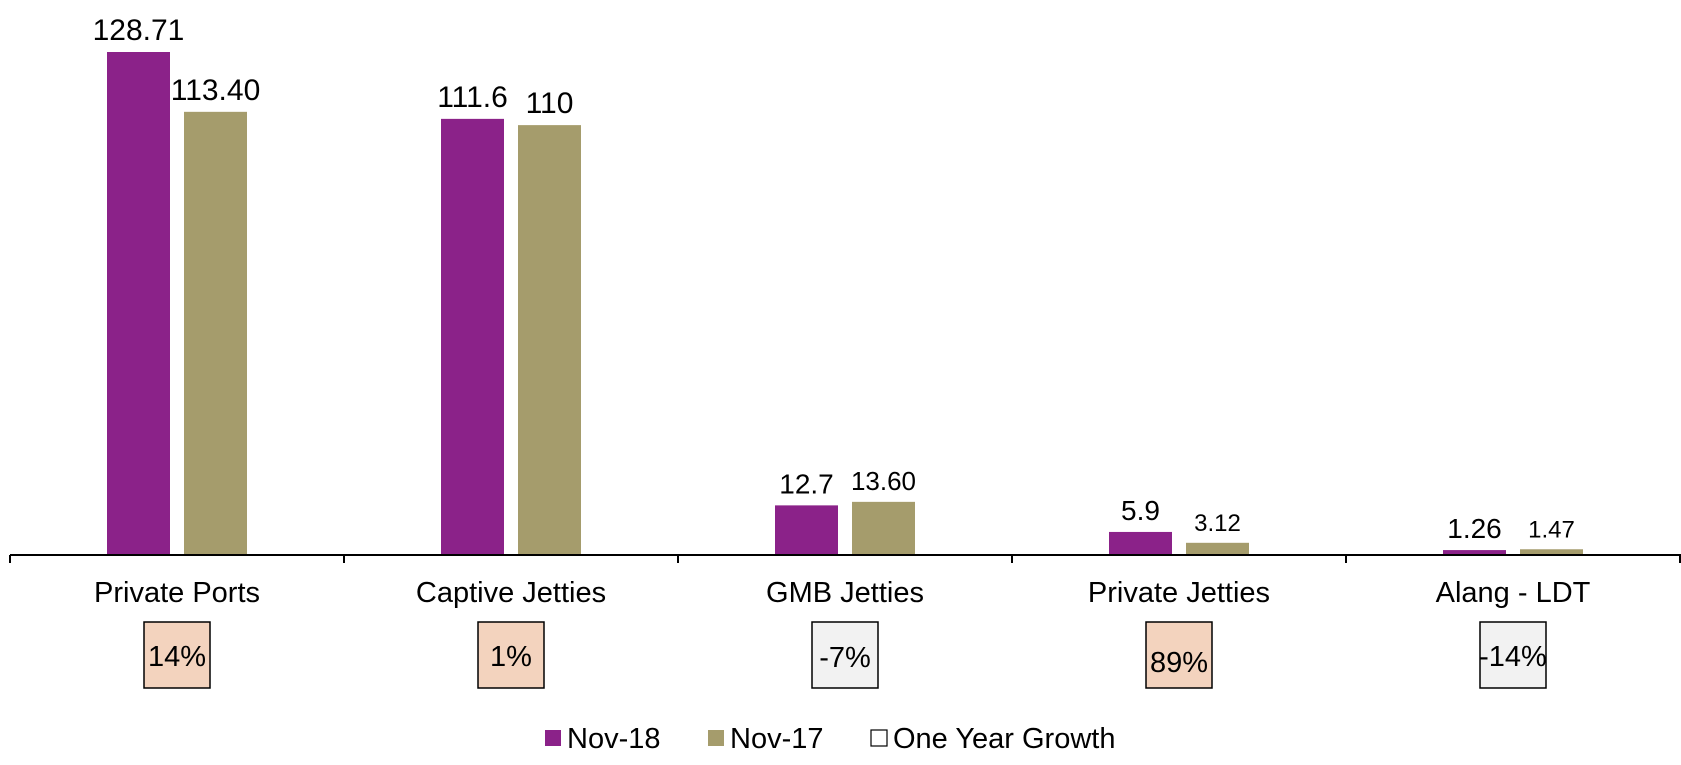 Image resolution: width=1681 pixels, height=765 pixels. I want to click on category-label: Captive Jetties, so click(511, 593).